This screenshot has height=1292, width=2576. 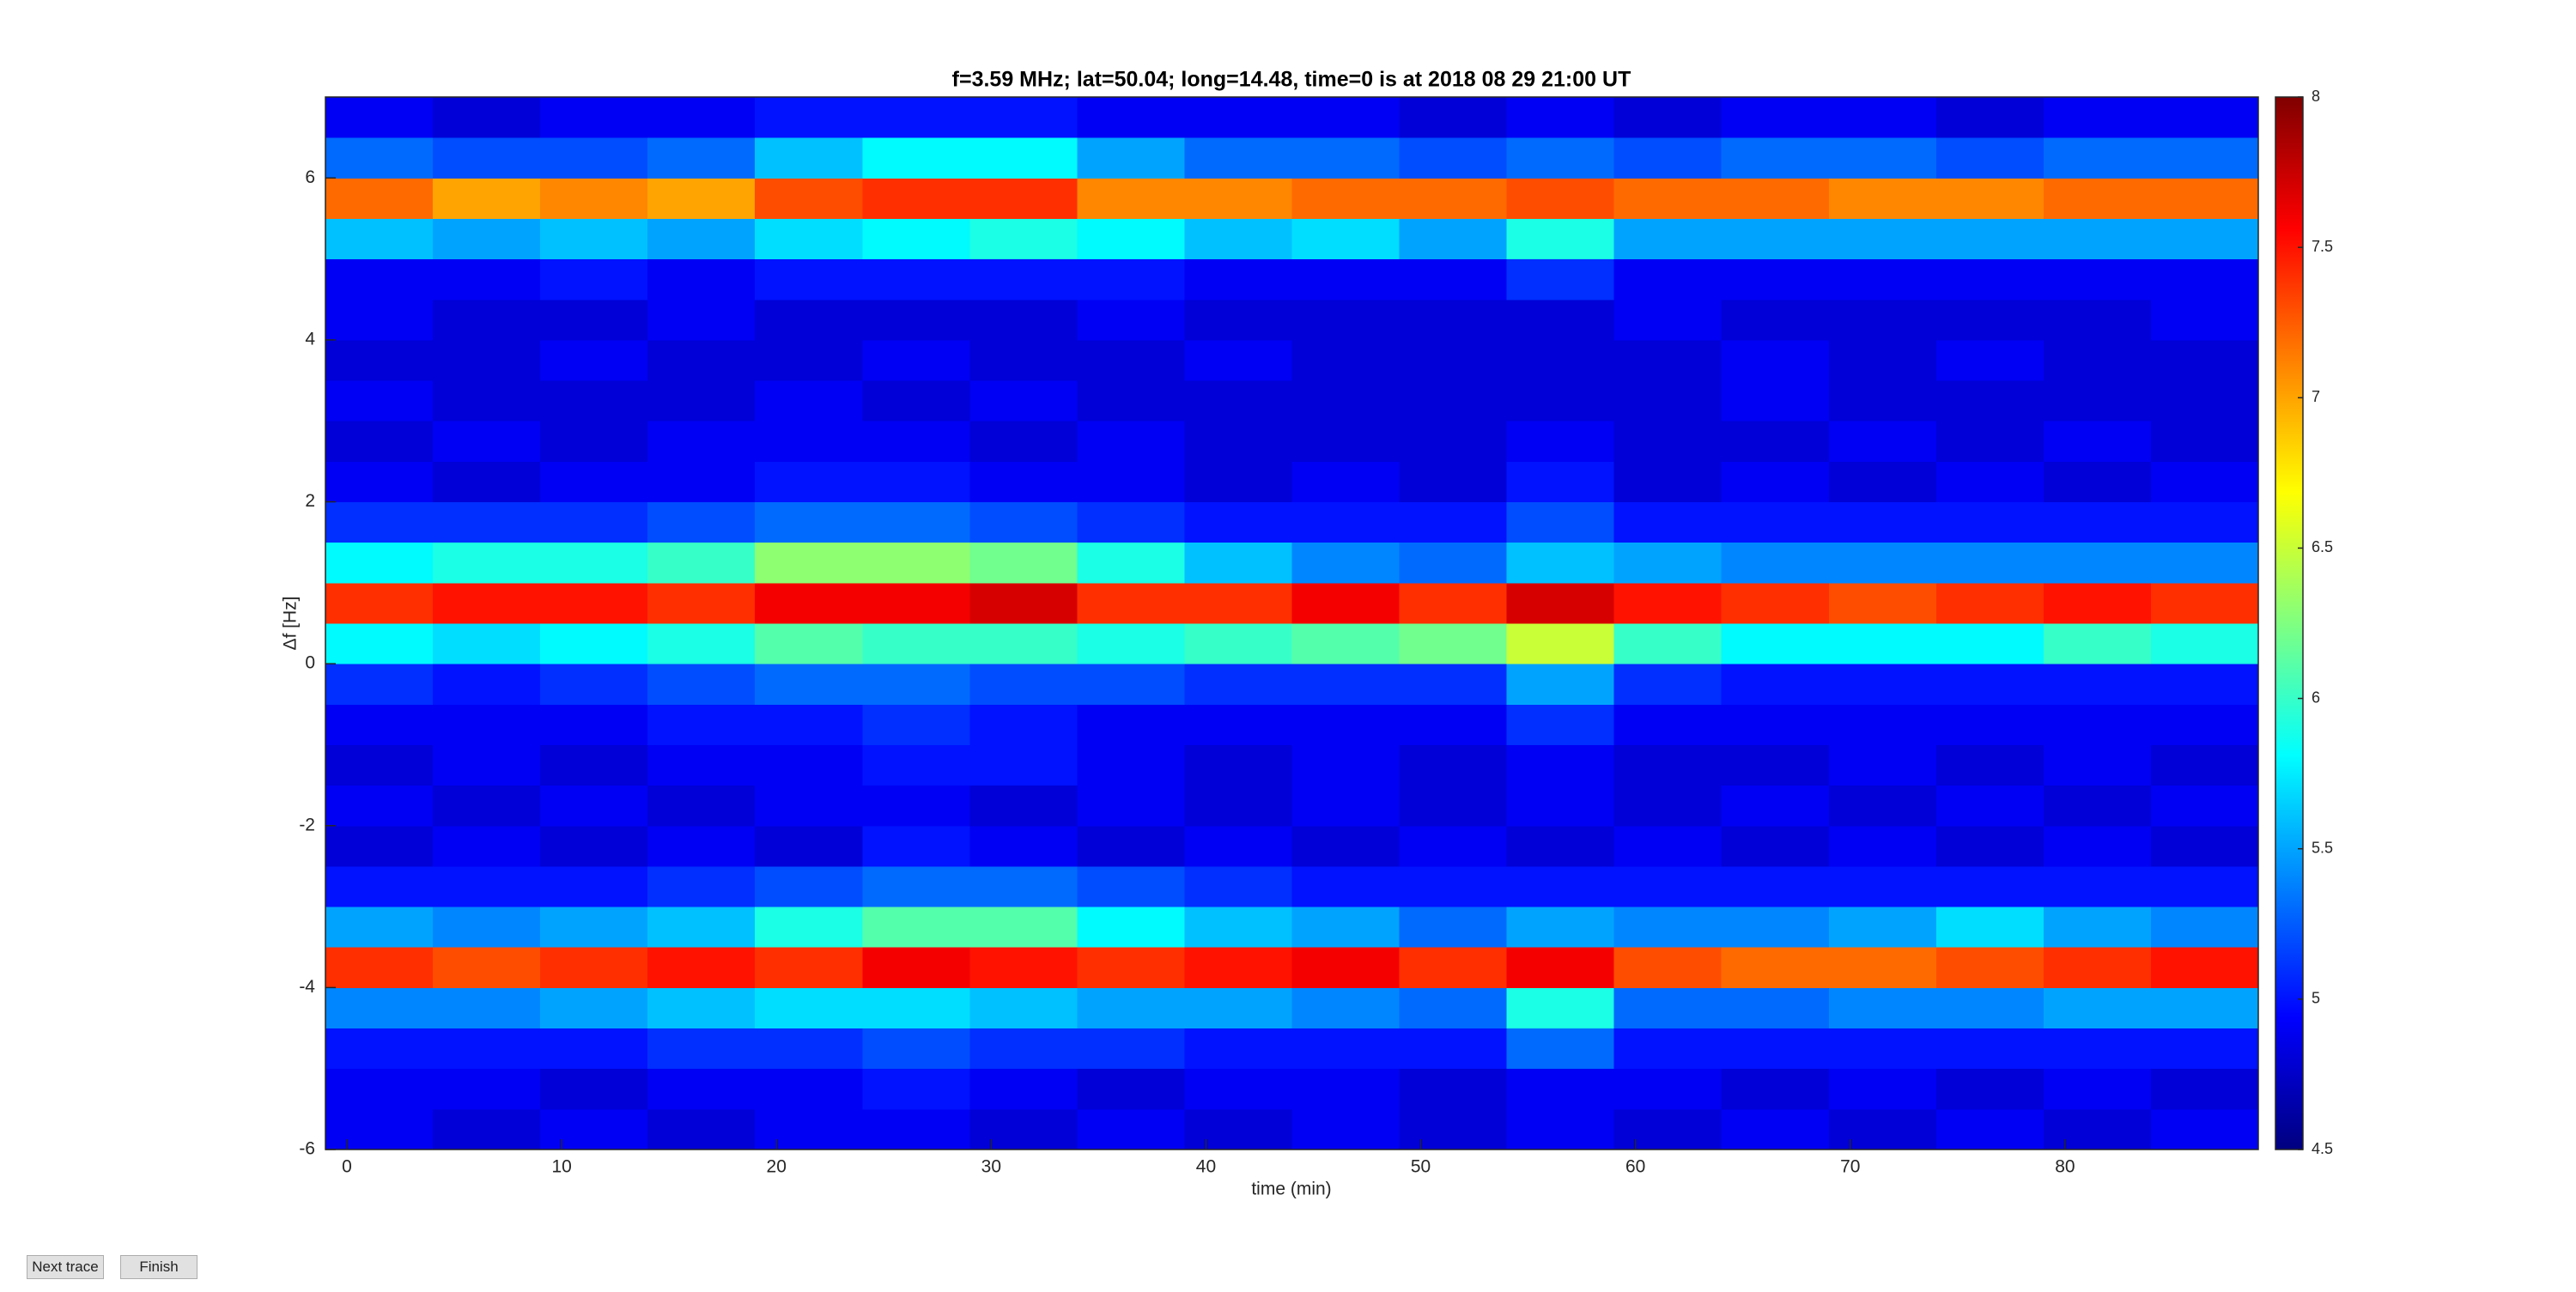 What do you see at coordinates (66, 1267) in the screenshot?
I see `next-trace-button: Next trace` at bounding box center [66, 1267].